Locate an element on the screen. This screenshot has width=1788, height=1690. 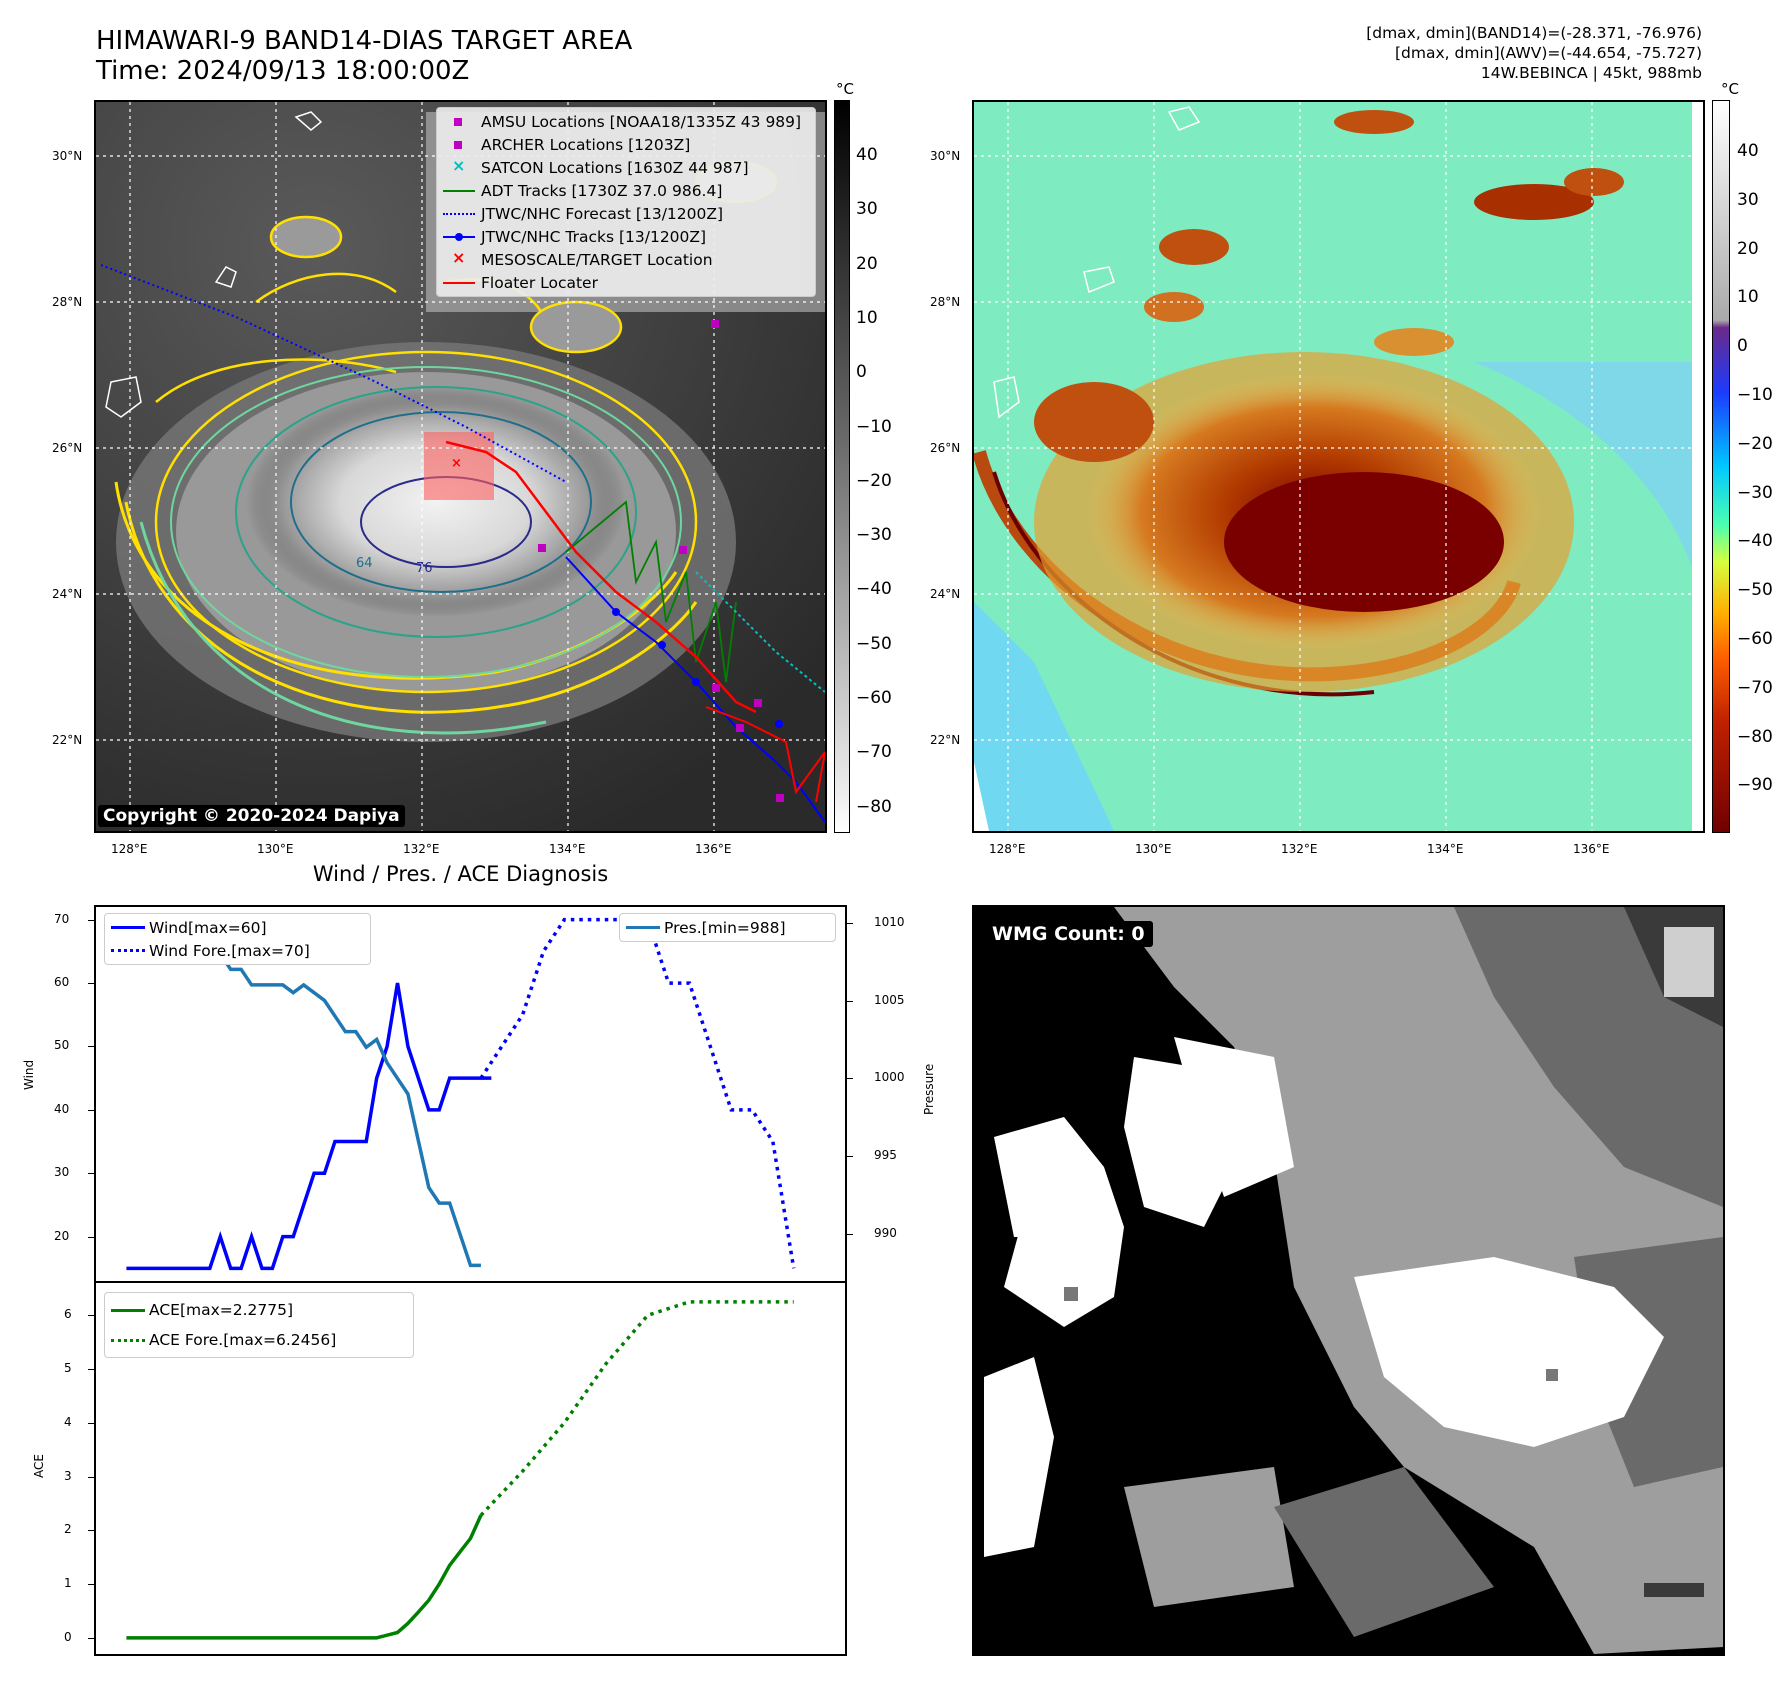
legend-ace-forecast: ACE Fore.[max=6.2456] is located at coordinates (259, 1340).